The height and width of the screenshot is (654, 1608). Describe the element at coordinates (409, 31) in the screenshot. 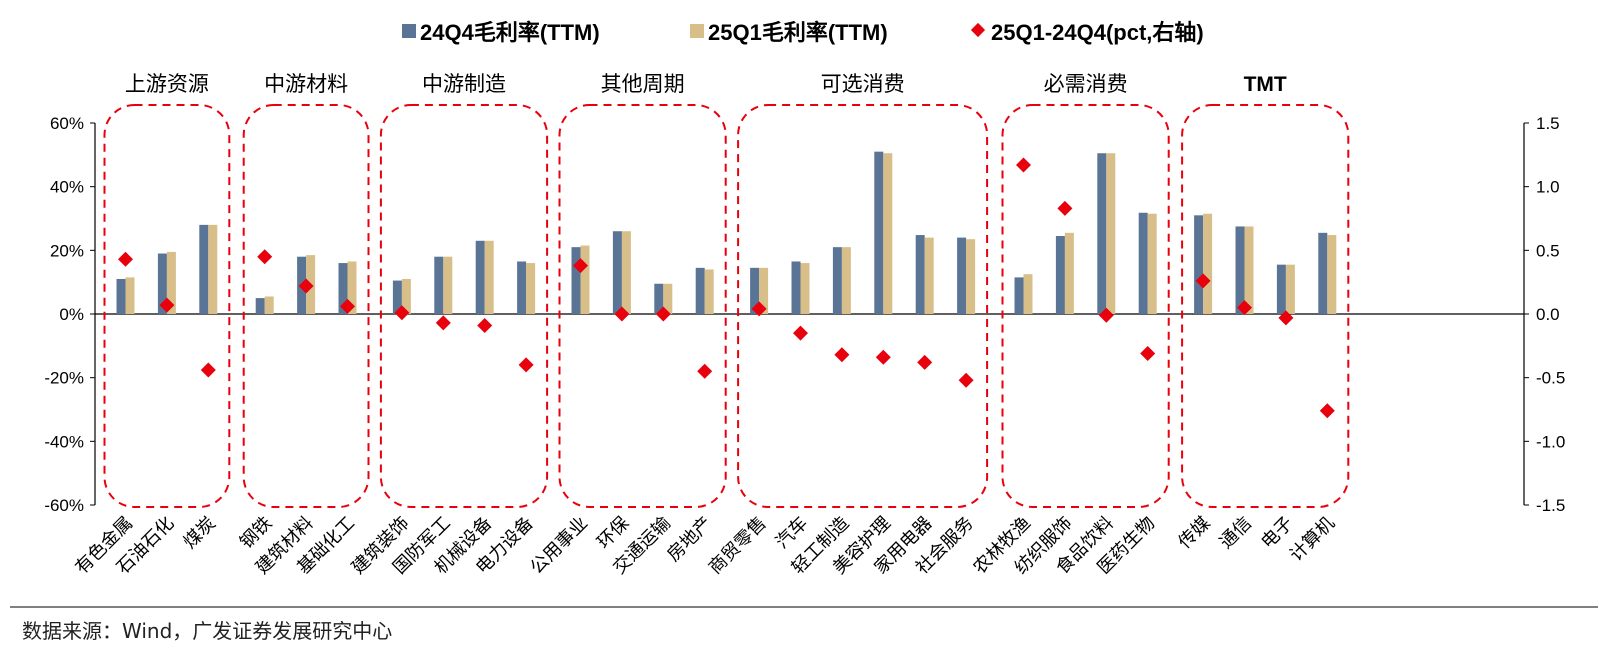

I see `legend-swatch-24q4` at that location.